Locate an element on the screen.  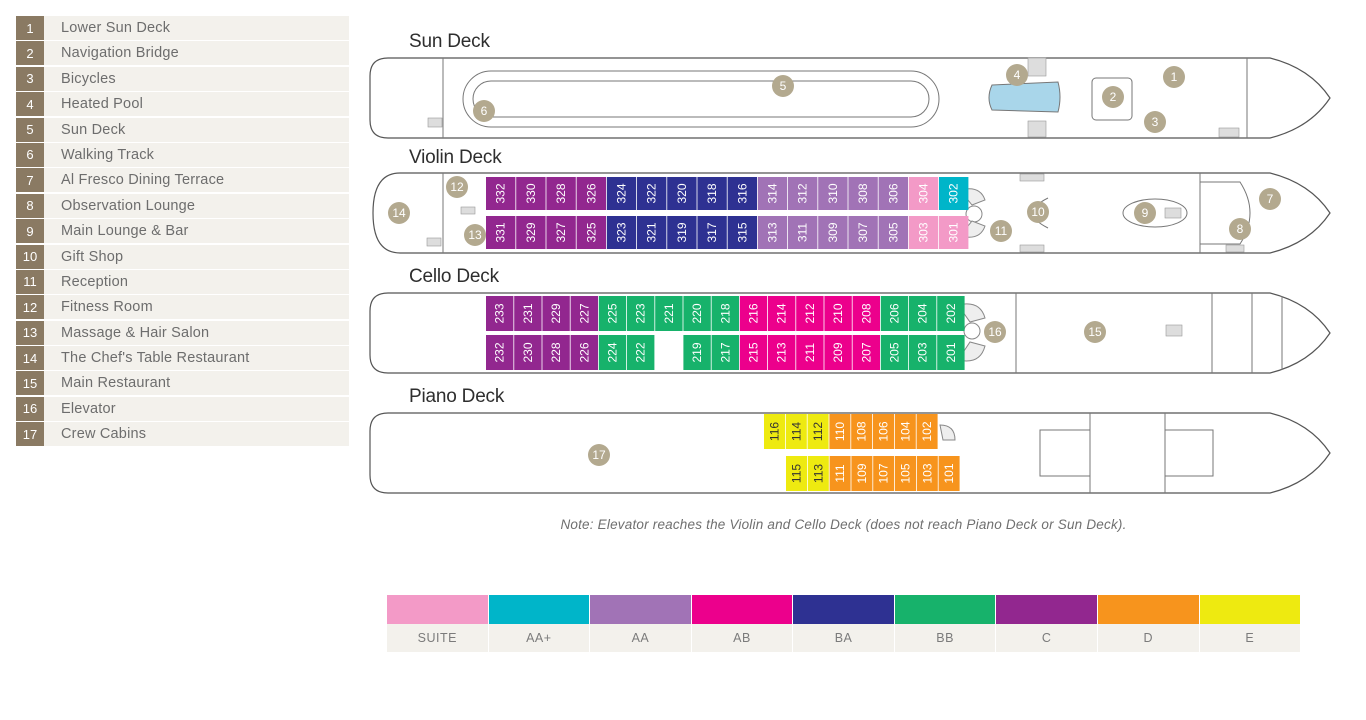
cabin-number: 206 is located at coordinates (895, 313).